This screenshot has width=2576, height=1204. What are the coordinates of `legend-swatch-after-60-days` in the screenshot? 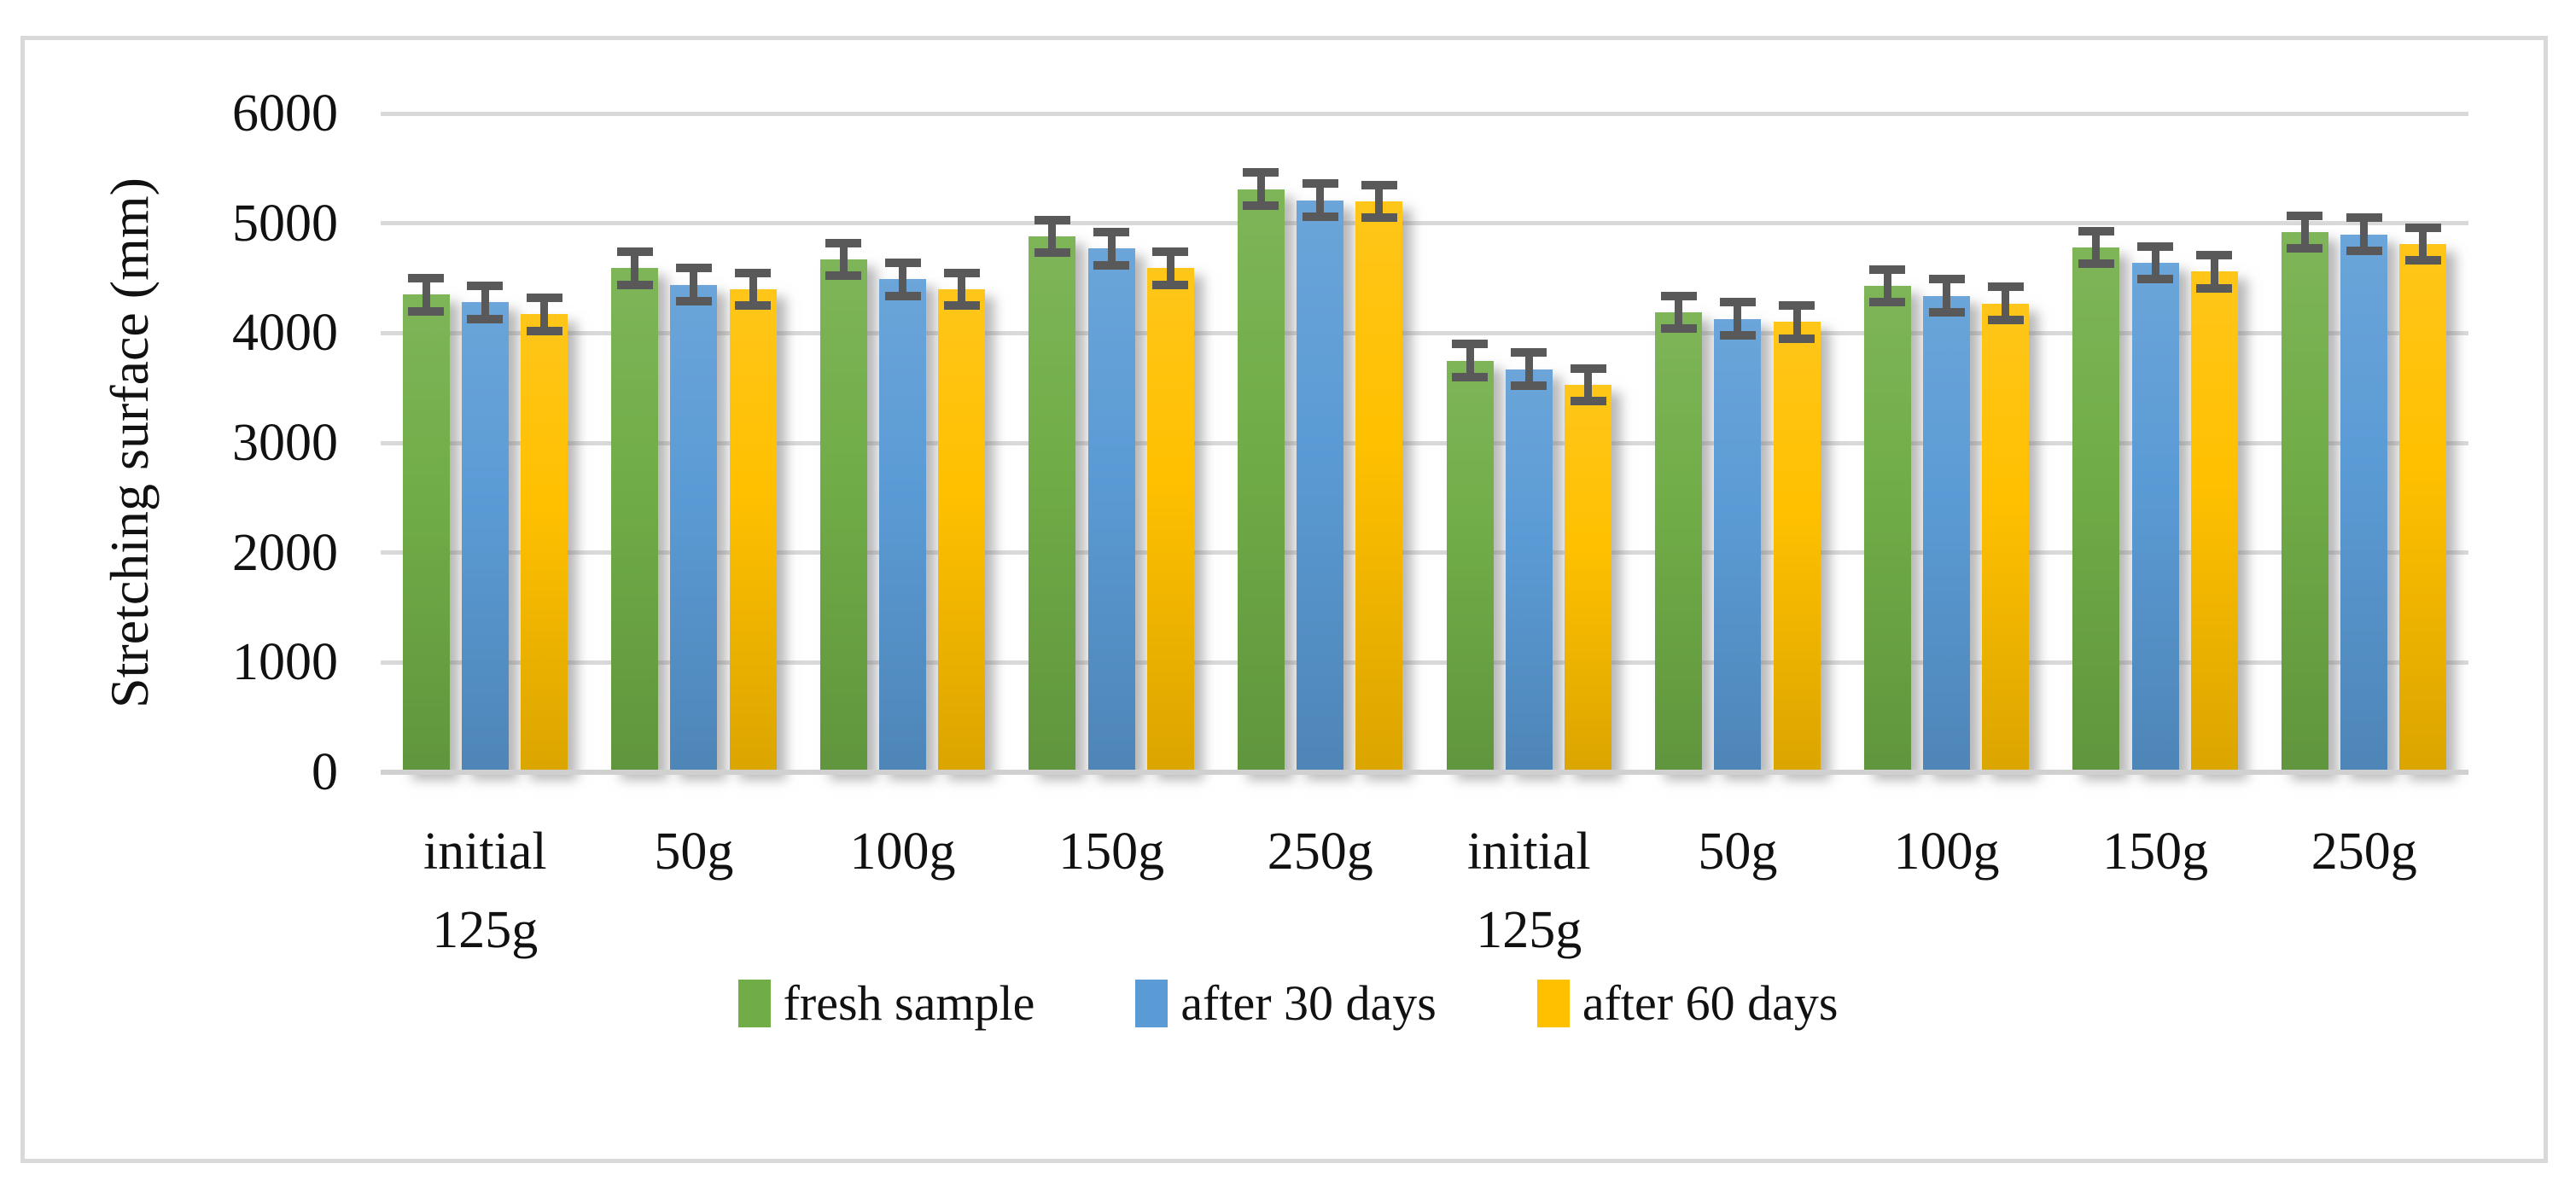 It's located at (1553, 1003).